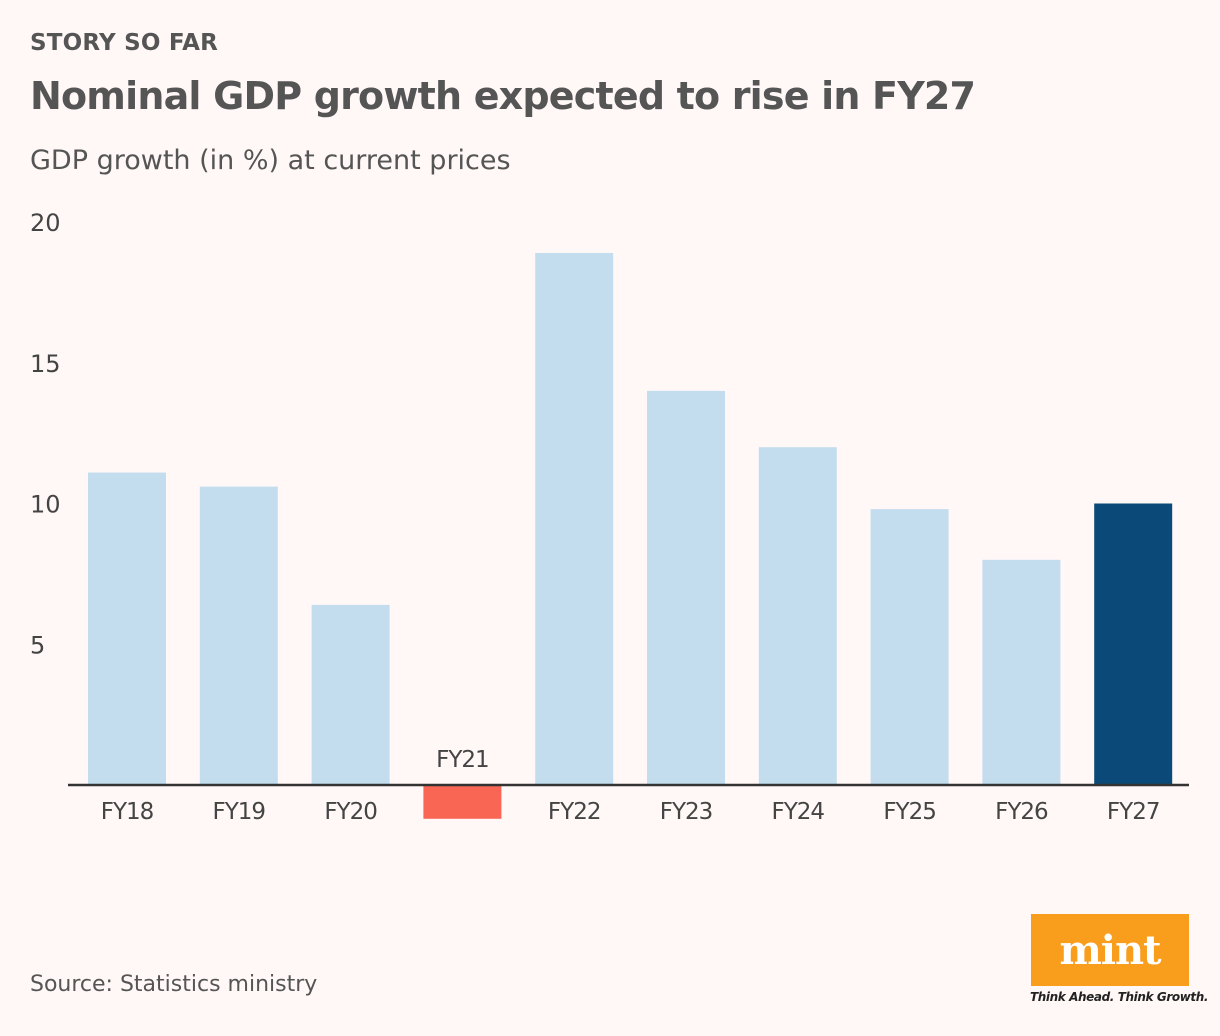 This screenshot has height=1036, width=1220. What do you see at coordinates (350, 694) in the screenshot?
I see `bar-fy20` at bounding box center [350, 694].